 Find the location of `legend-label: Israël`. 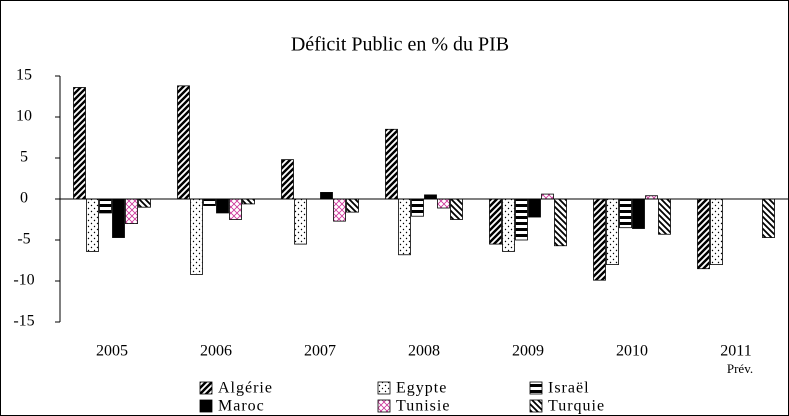

legend-label: Israël is located at coordinates (569, 388).